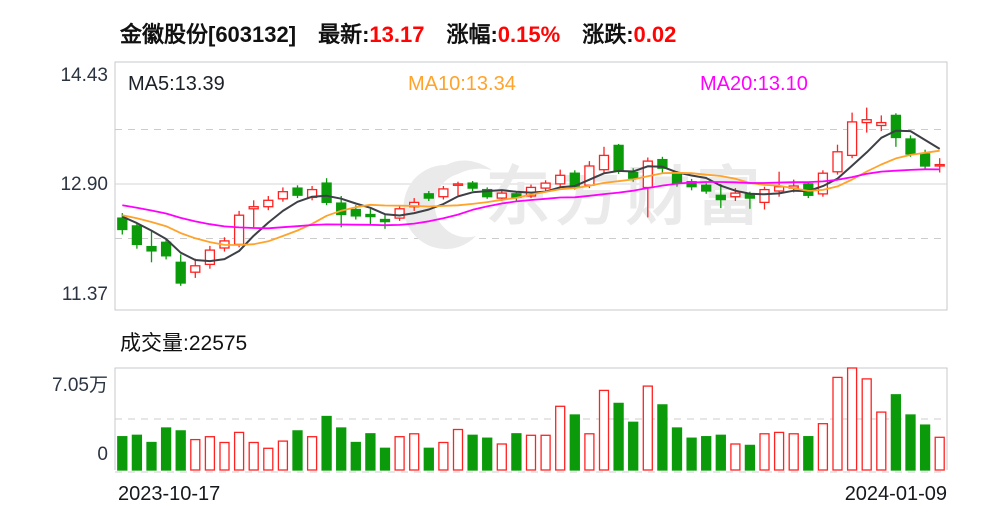  Describe the element at coordinates (208, 34) in the screenshot. I see `stock-name: 金徽股份[603132]` at that location.